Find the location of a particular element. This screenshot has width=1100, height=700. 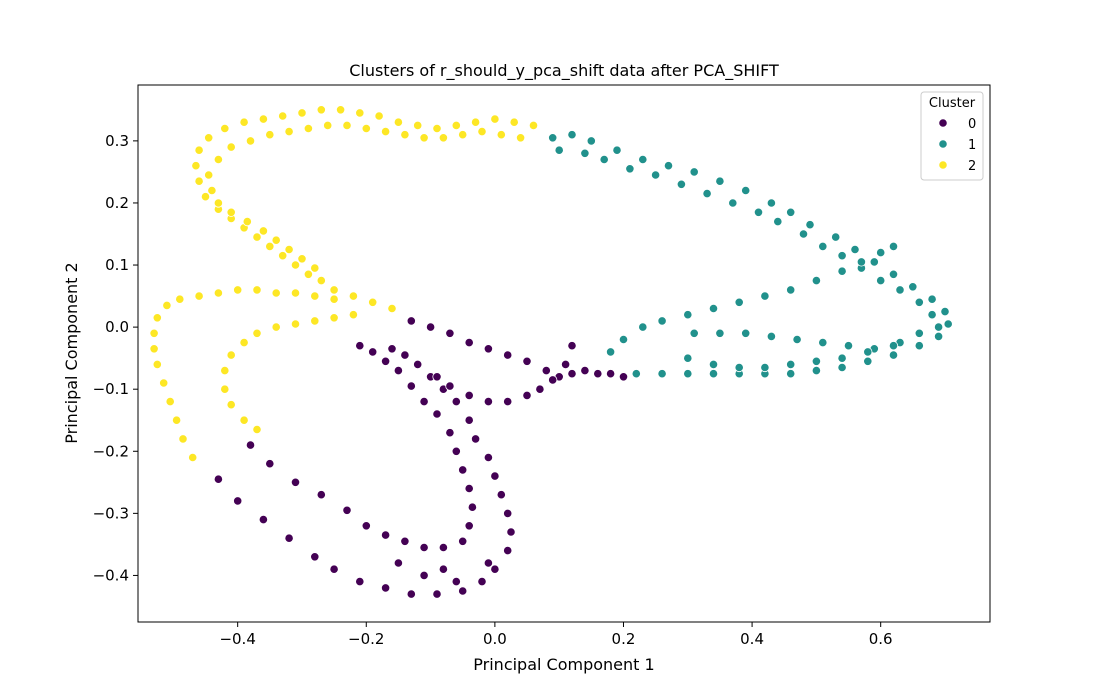

y-tick-label: 0.0 is located at coordinates (117, 327).